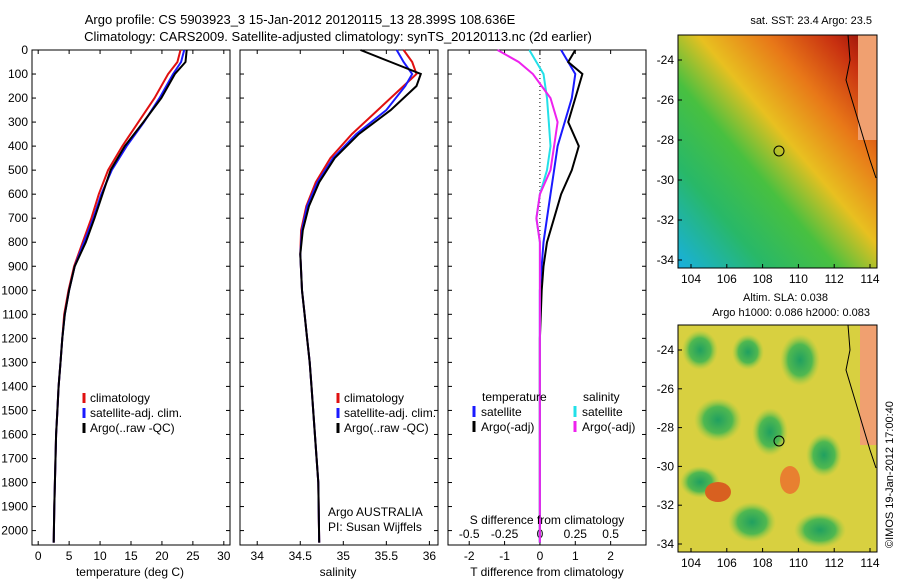 The height and width of the screenshot is (580, 900). Describe the element at coordinates (691, 563) in the screenshot. I see `sla-map-x-tick-label: 104` at that location.